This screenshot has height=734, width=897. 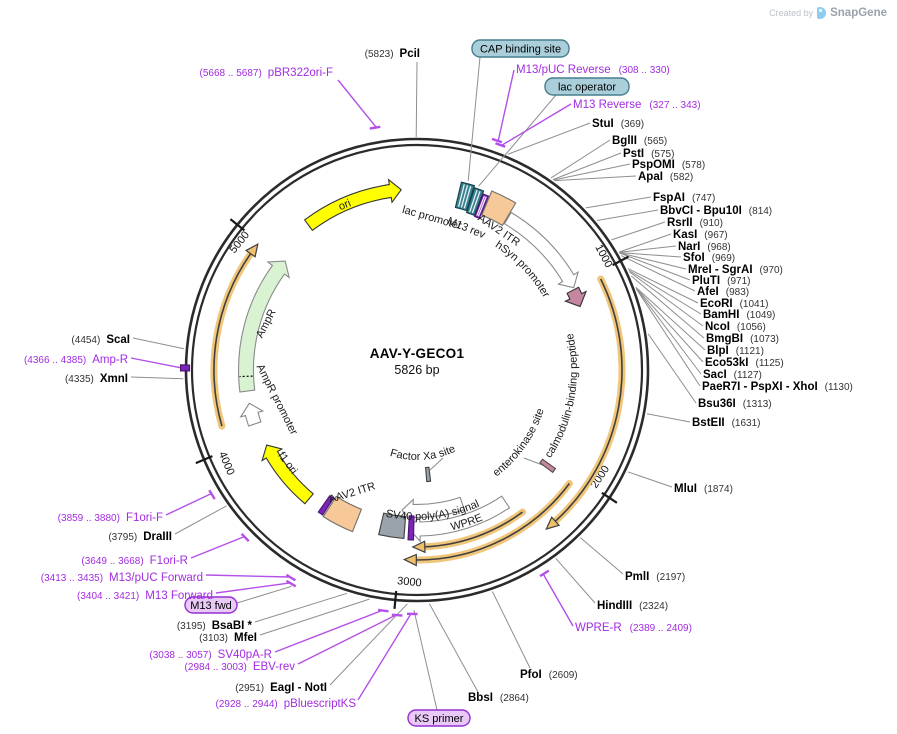 I want to click on label-box-cap-binding-site, so click(x=520, y=48).